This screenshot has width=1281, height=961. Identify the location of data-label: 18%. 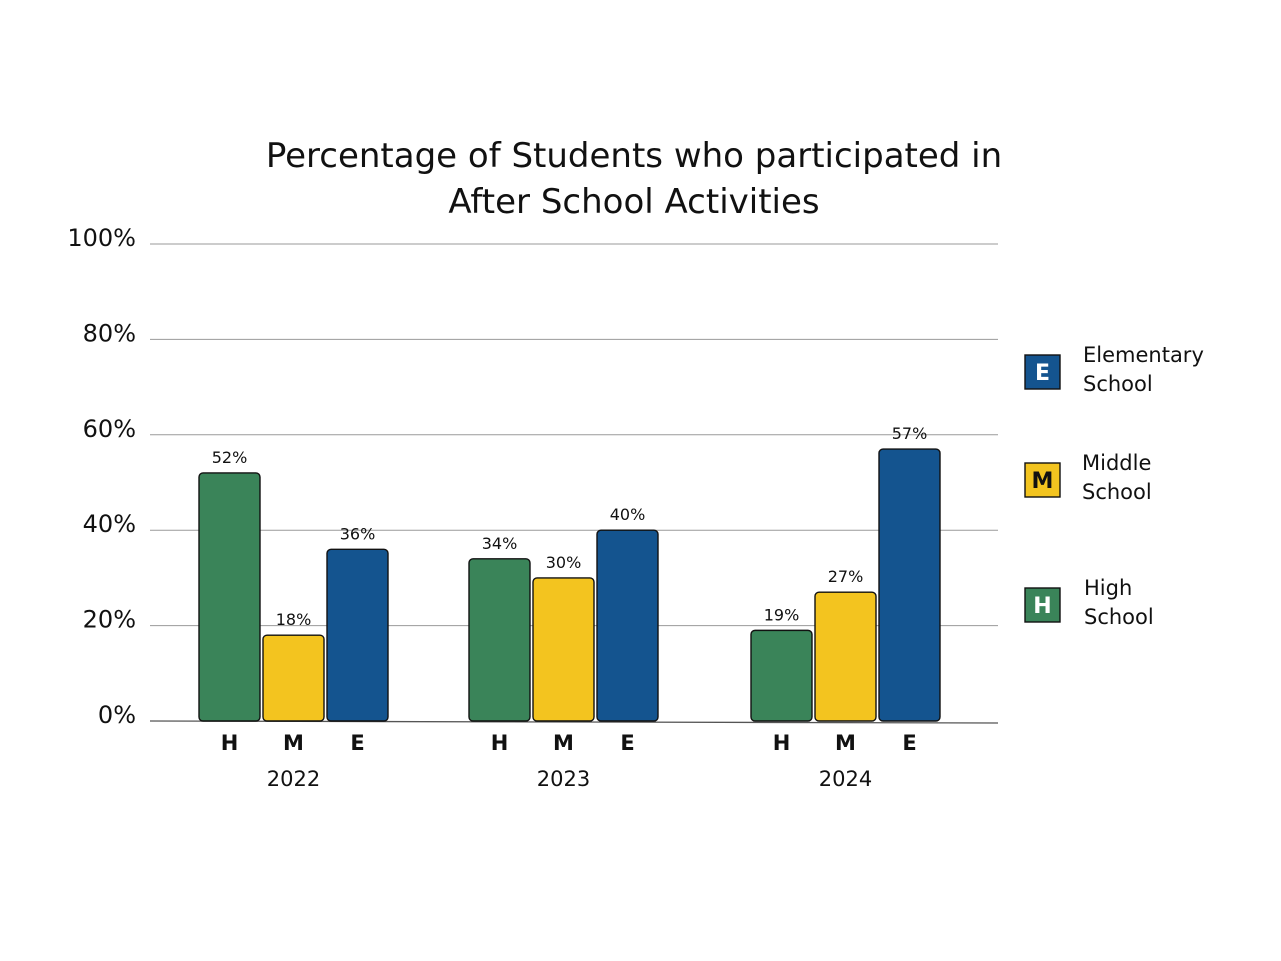
(294, 619).